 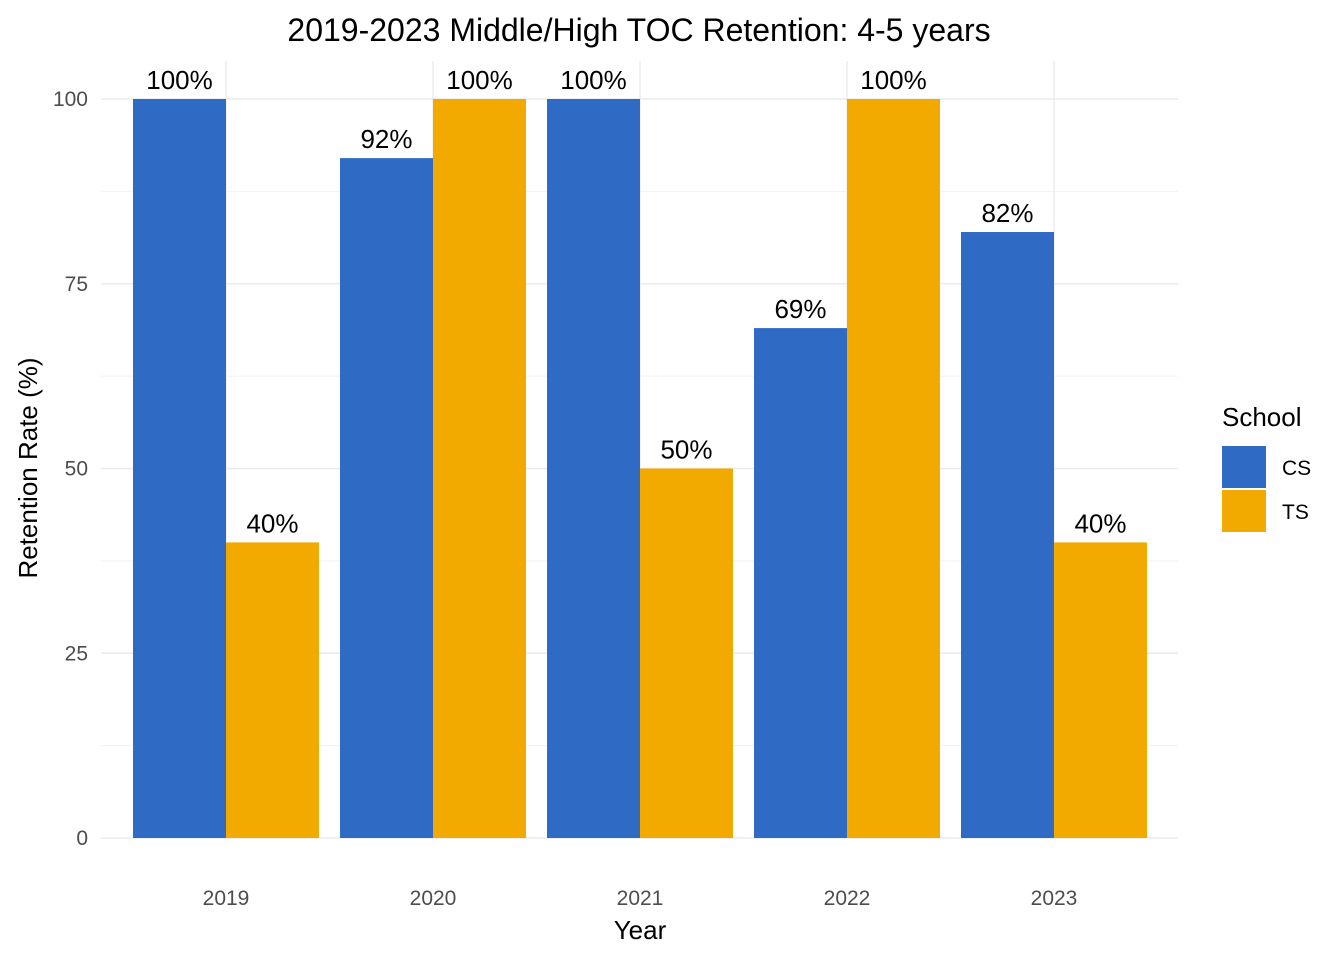 What do you see at coordinates (1100, 523) in the screenshot?
I see `data-label-ts-2023: 40%` at bounding box center [1100, 523].